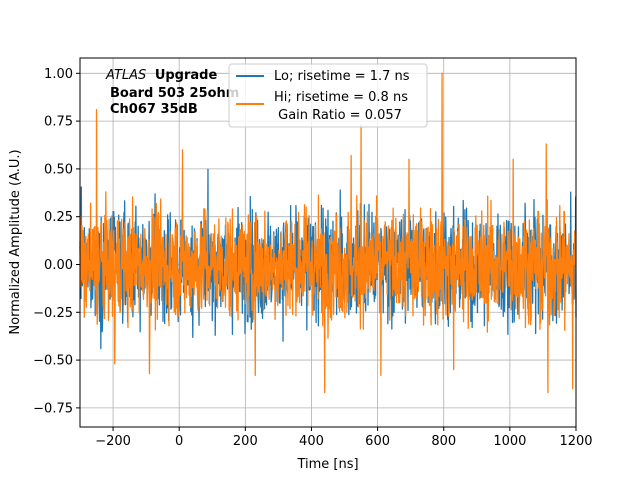 The width and height of the screenshot is (640, 480). Describe the element at coordinates (53, 408) in the screenshot. I see `y-tick-label: −0.75` at that location.